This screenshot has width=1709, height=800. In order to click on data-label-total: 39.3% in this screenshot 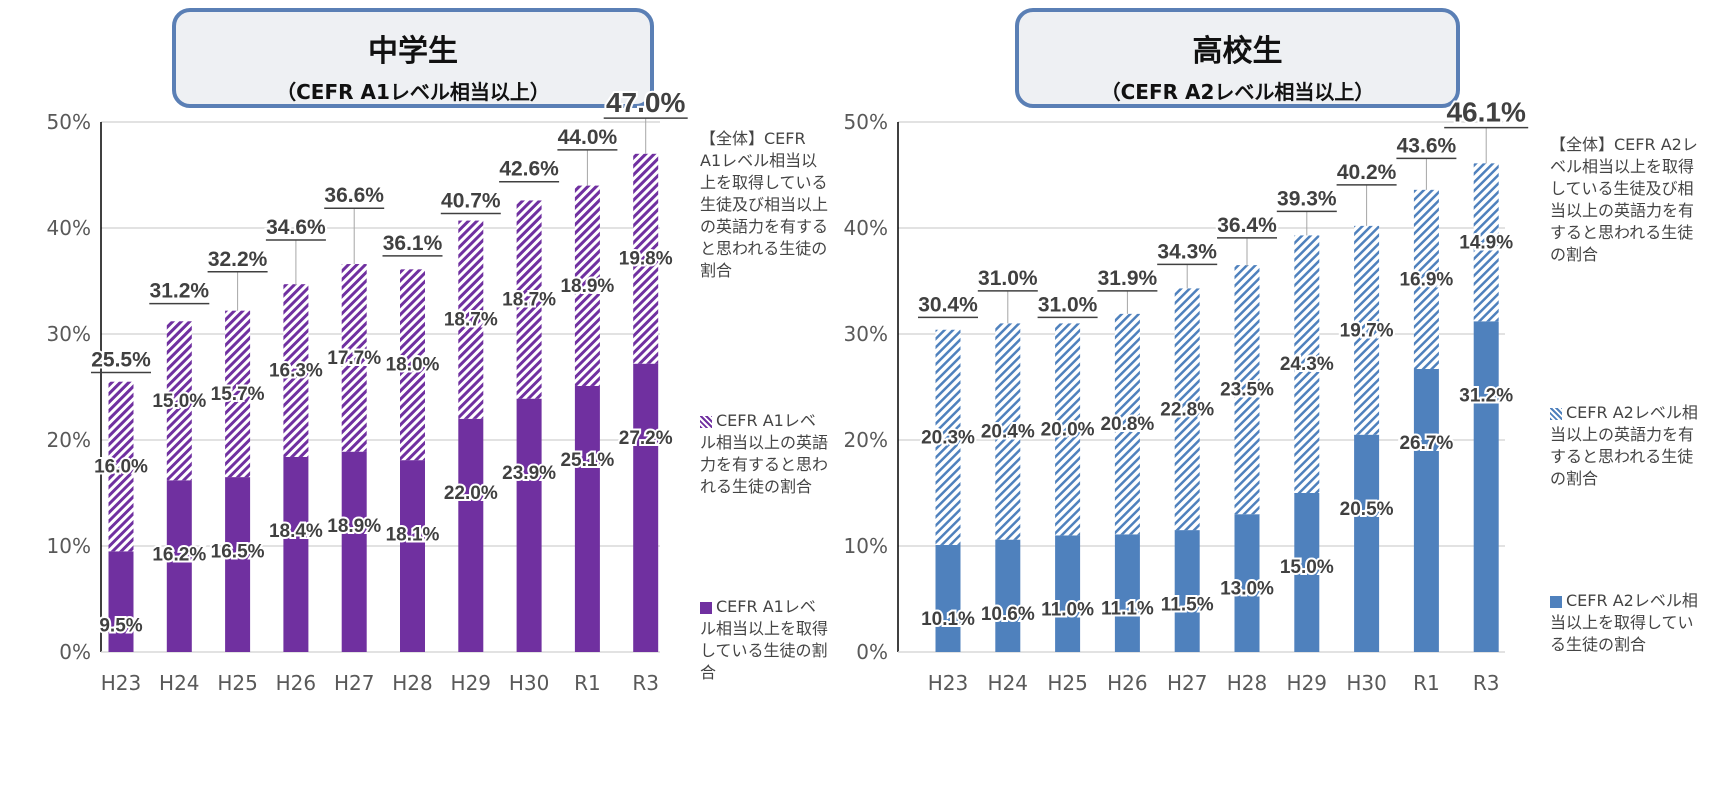, I will do `click(1307, 198)`.